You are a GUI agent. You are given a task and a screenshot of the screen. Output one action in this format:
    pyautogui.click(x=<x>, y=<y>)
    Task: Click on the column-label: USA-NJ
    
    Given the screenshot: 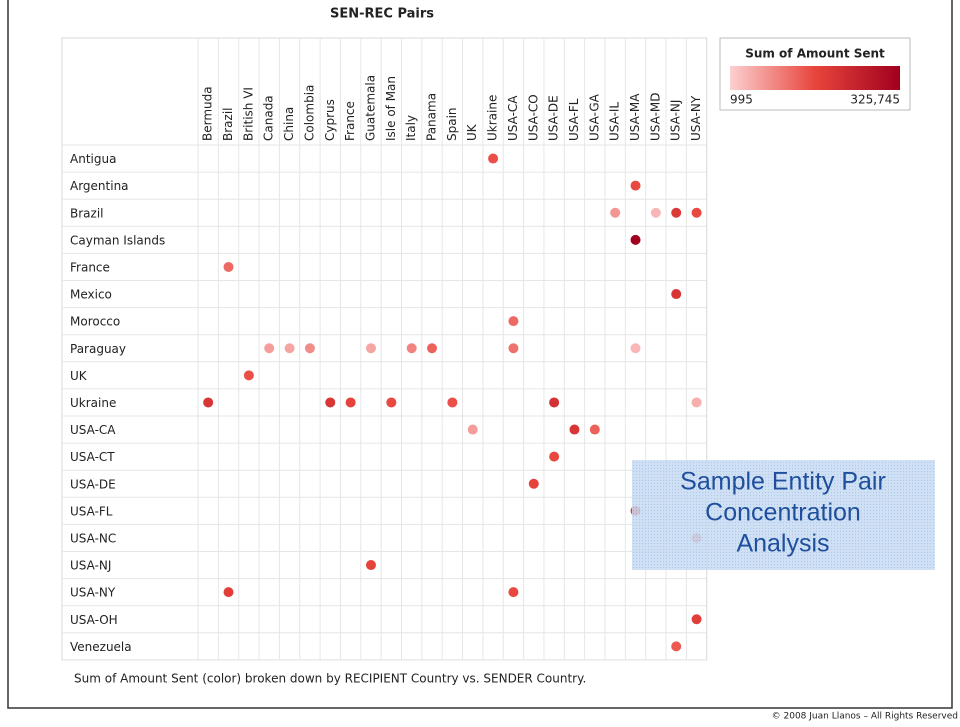 What is the action you would take?
    pyautogui.click(x=676, y=120)
    